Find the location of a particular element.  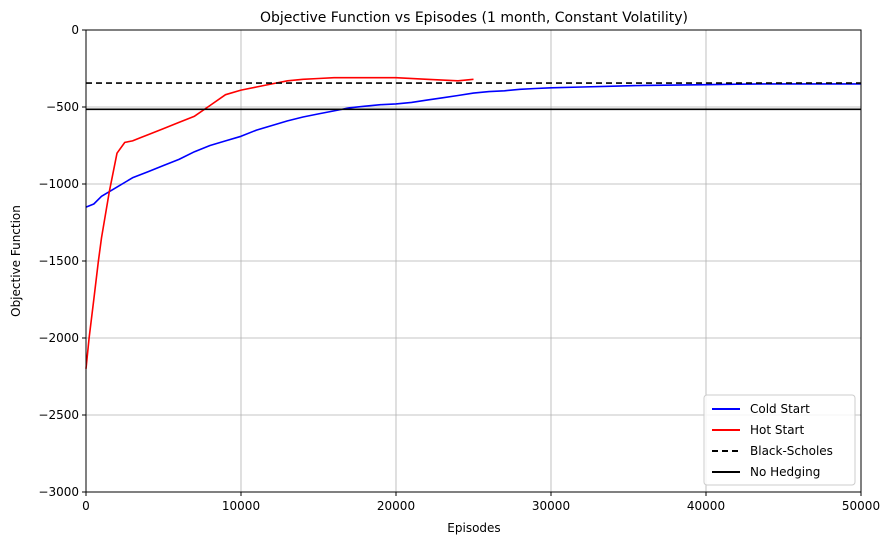

y-axis-label: Objective Function is located at coordinates (16, 261).